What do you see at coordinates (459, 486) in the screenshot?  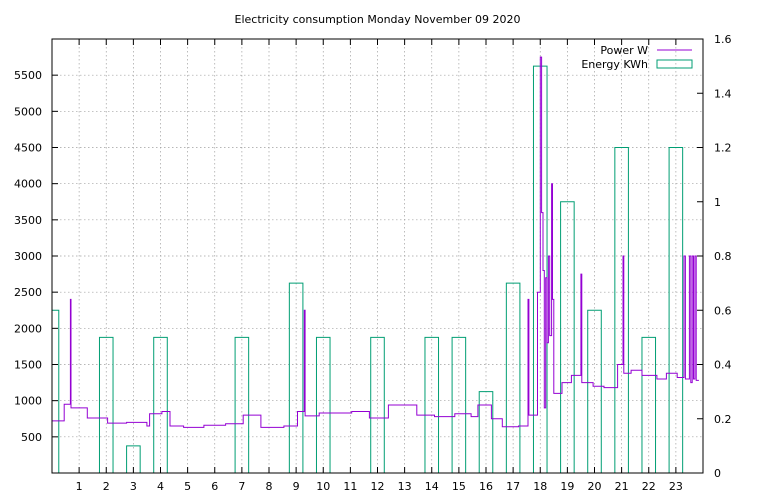 I see `x-tick-label: 15` at bounding box center [459, 486].